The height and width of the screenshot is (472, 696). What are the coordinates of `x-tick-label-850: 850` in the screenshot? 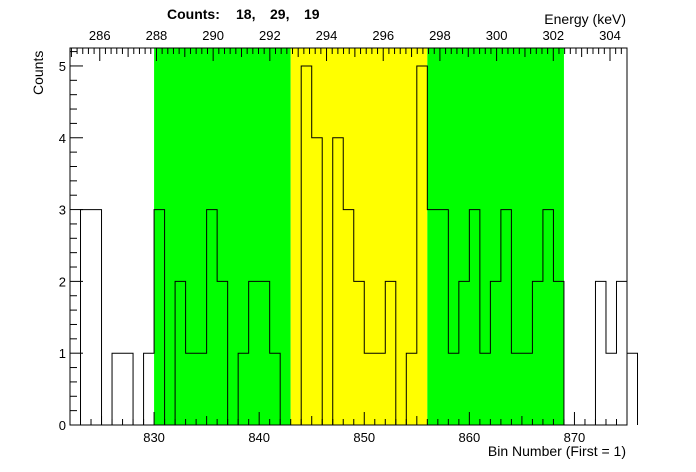 It's located at (364, 437).